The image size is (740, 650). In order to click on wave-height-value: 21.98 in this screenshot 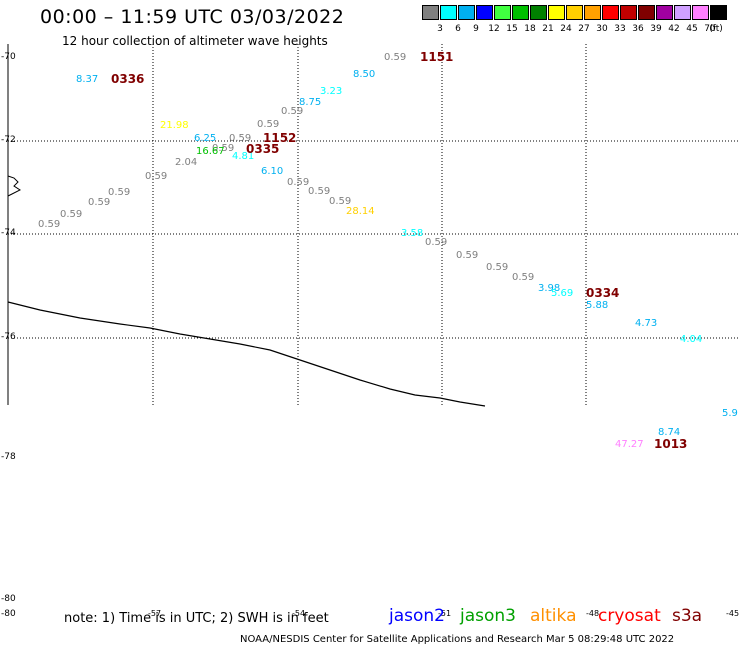, I will do `click(174, 125)`.